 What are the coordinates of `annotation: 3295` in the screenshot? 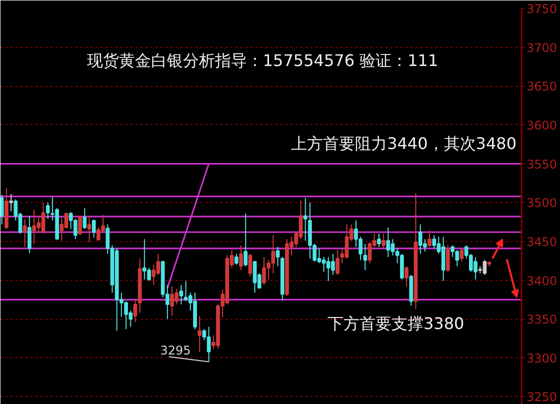 It's located at (175, 350).